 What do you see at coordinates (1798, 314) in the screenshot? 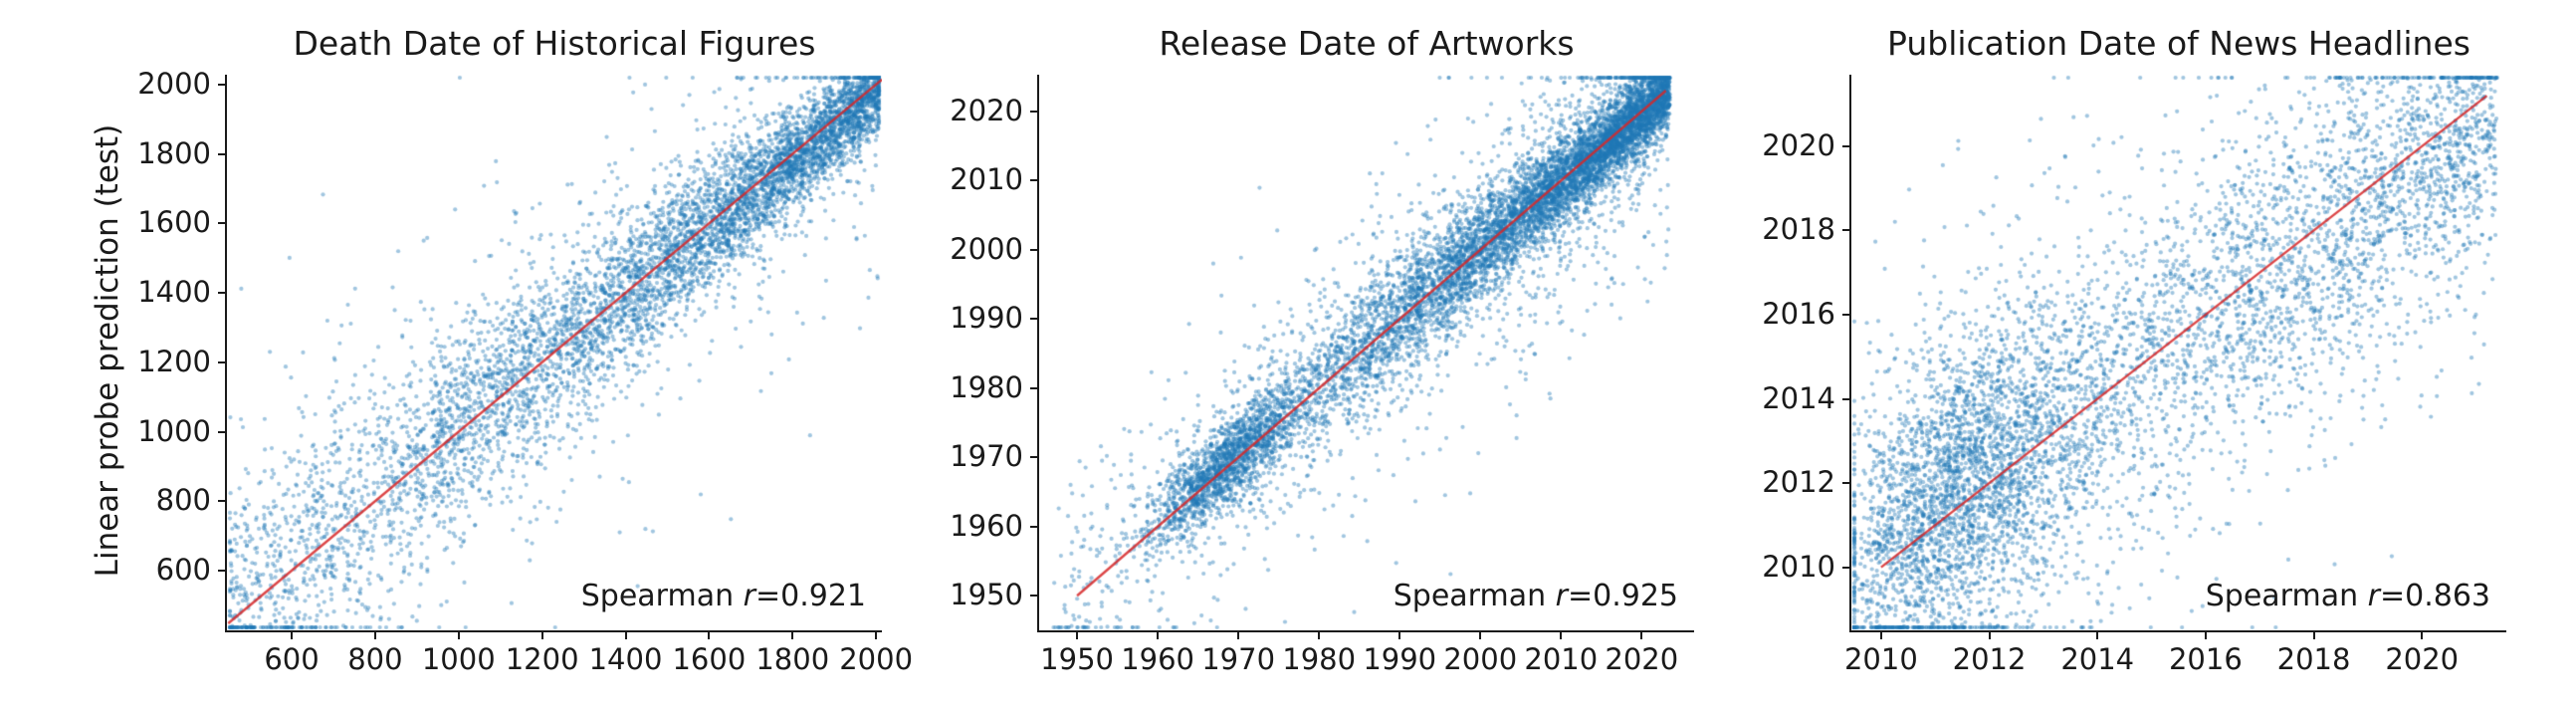
I see `y-tick-label: 2016` at bounding box center [1798, 314].